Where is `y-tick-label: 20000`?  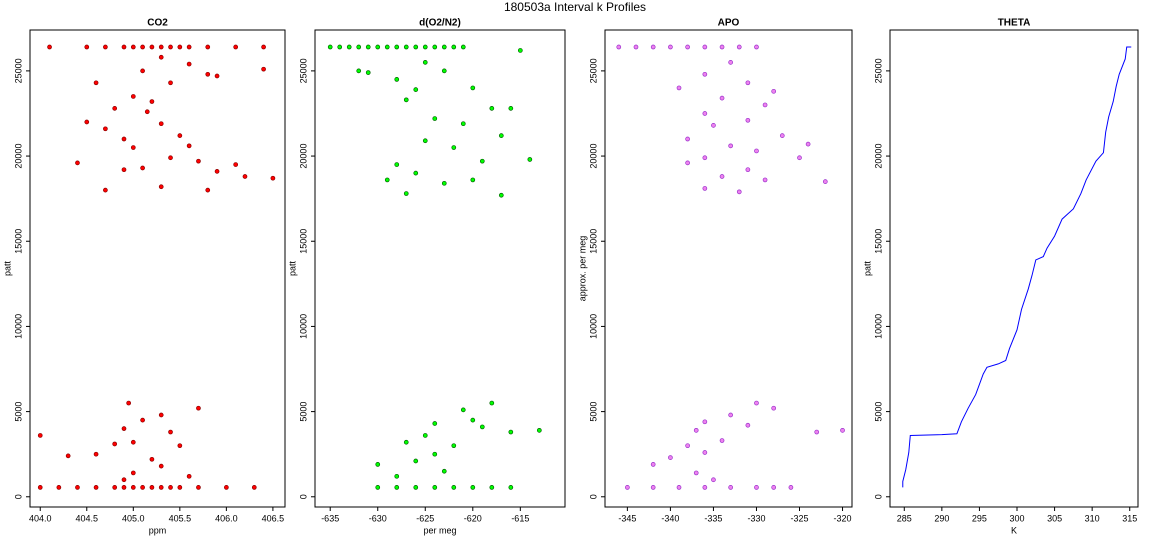
y-tick-label: 20000 is located at coordinates (878, 156).